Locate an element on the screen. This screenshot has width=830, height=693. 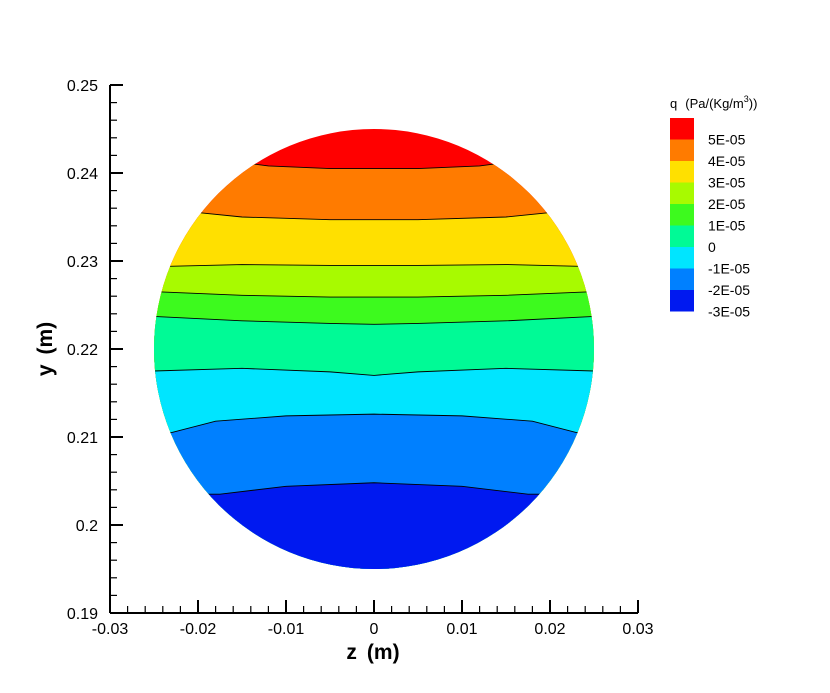
y-tick-label: 0.25 is located at coordinates (82, 86).